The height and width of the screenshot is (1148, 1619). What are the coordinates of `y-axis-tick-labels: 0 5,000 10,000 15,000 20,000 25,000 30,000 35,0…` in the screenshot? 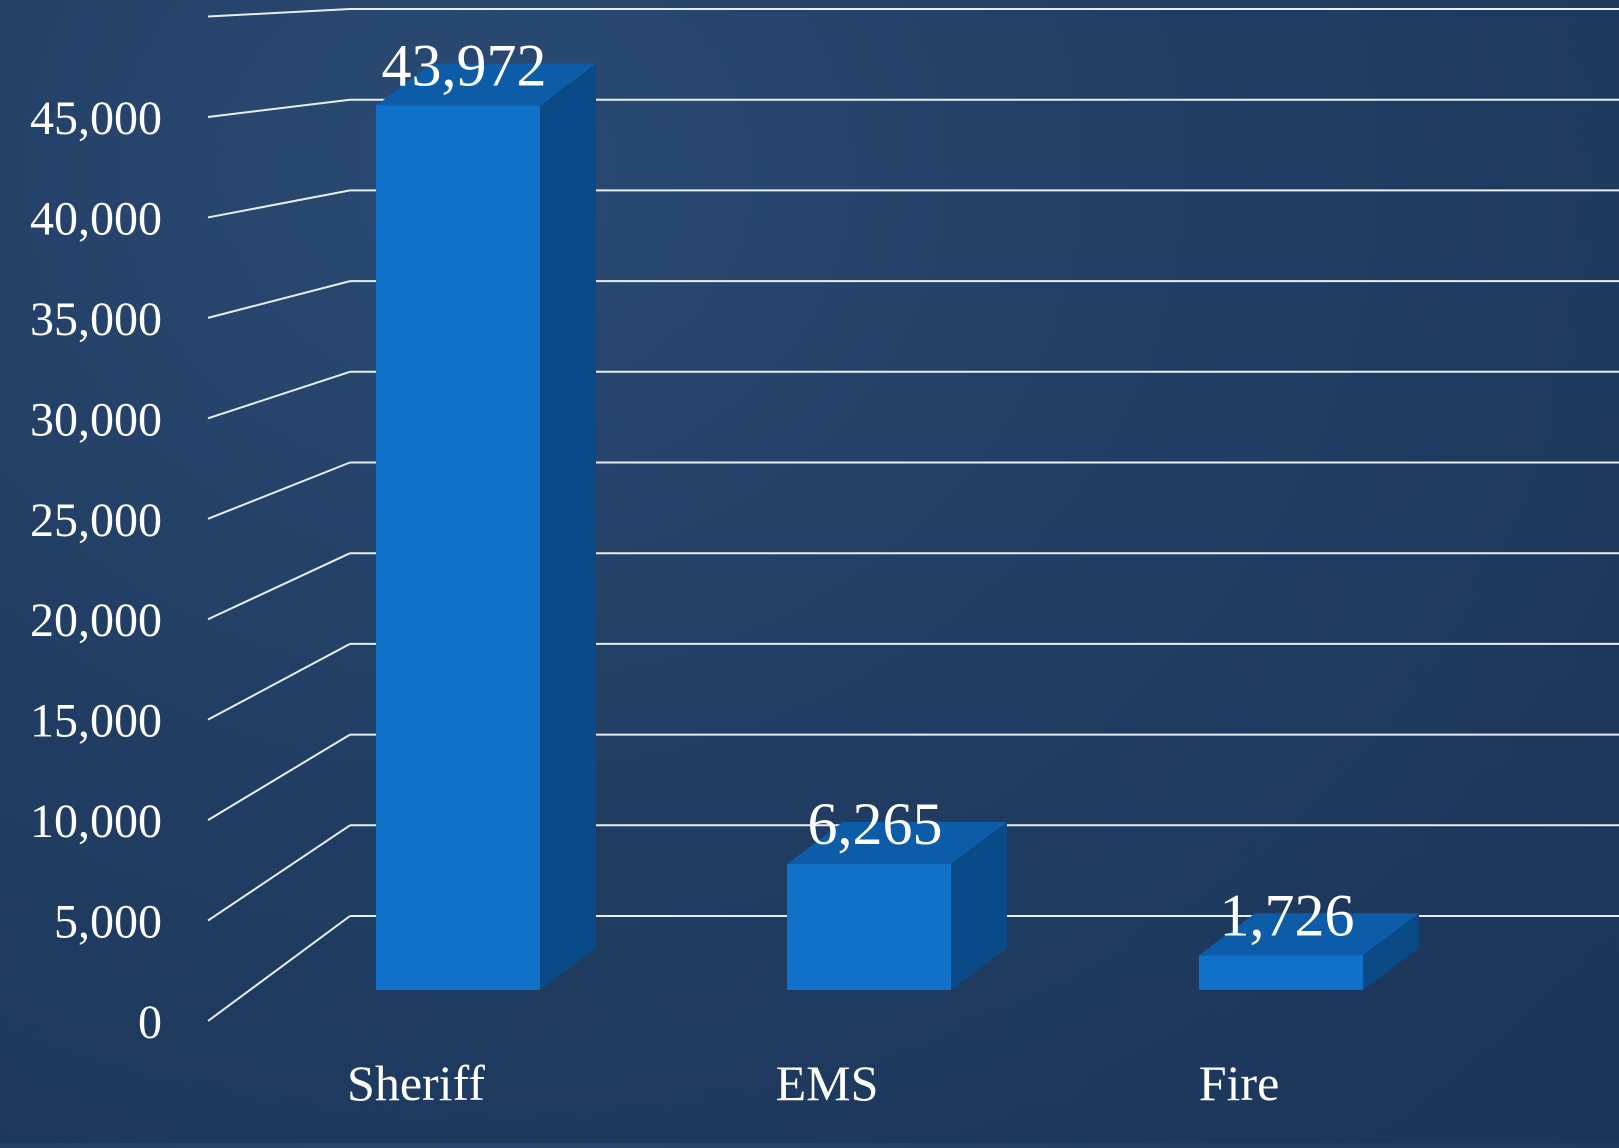 It's located at (96, 570).